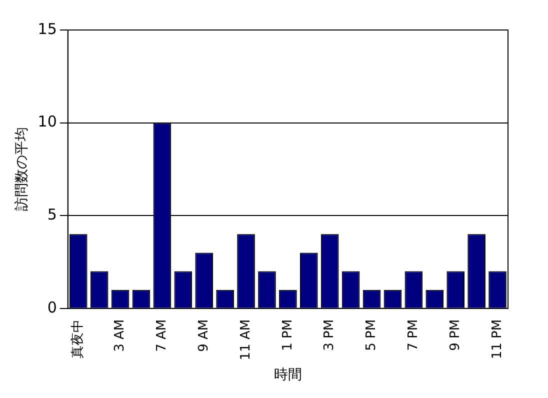 The image size is (548, 398). I want to click on y-axis-title: 訪問数の平均, so click(22, 169).